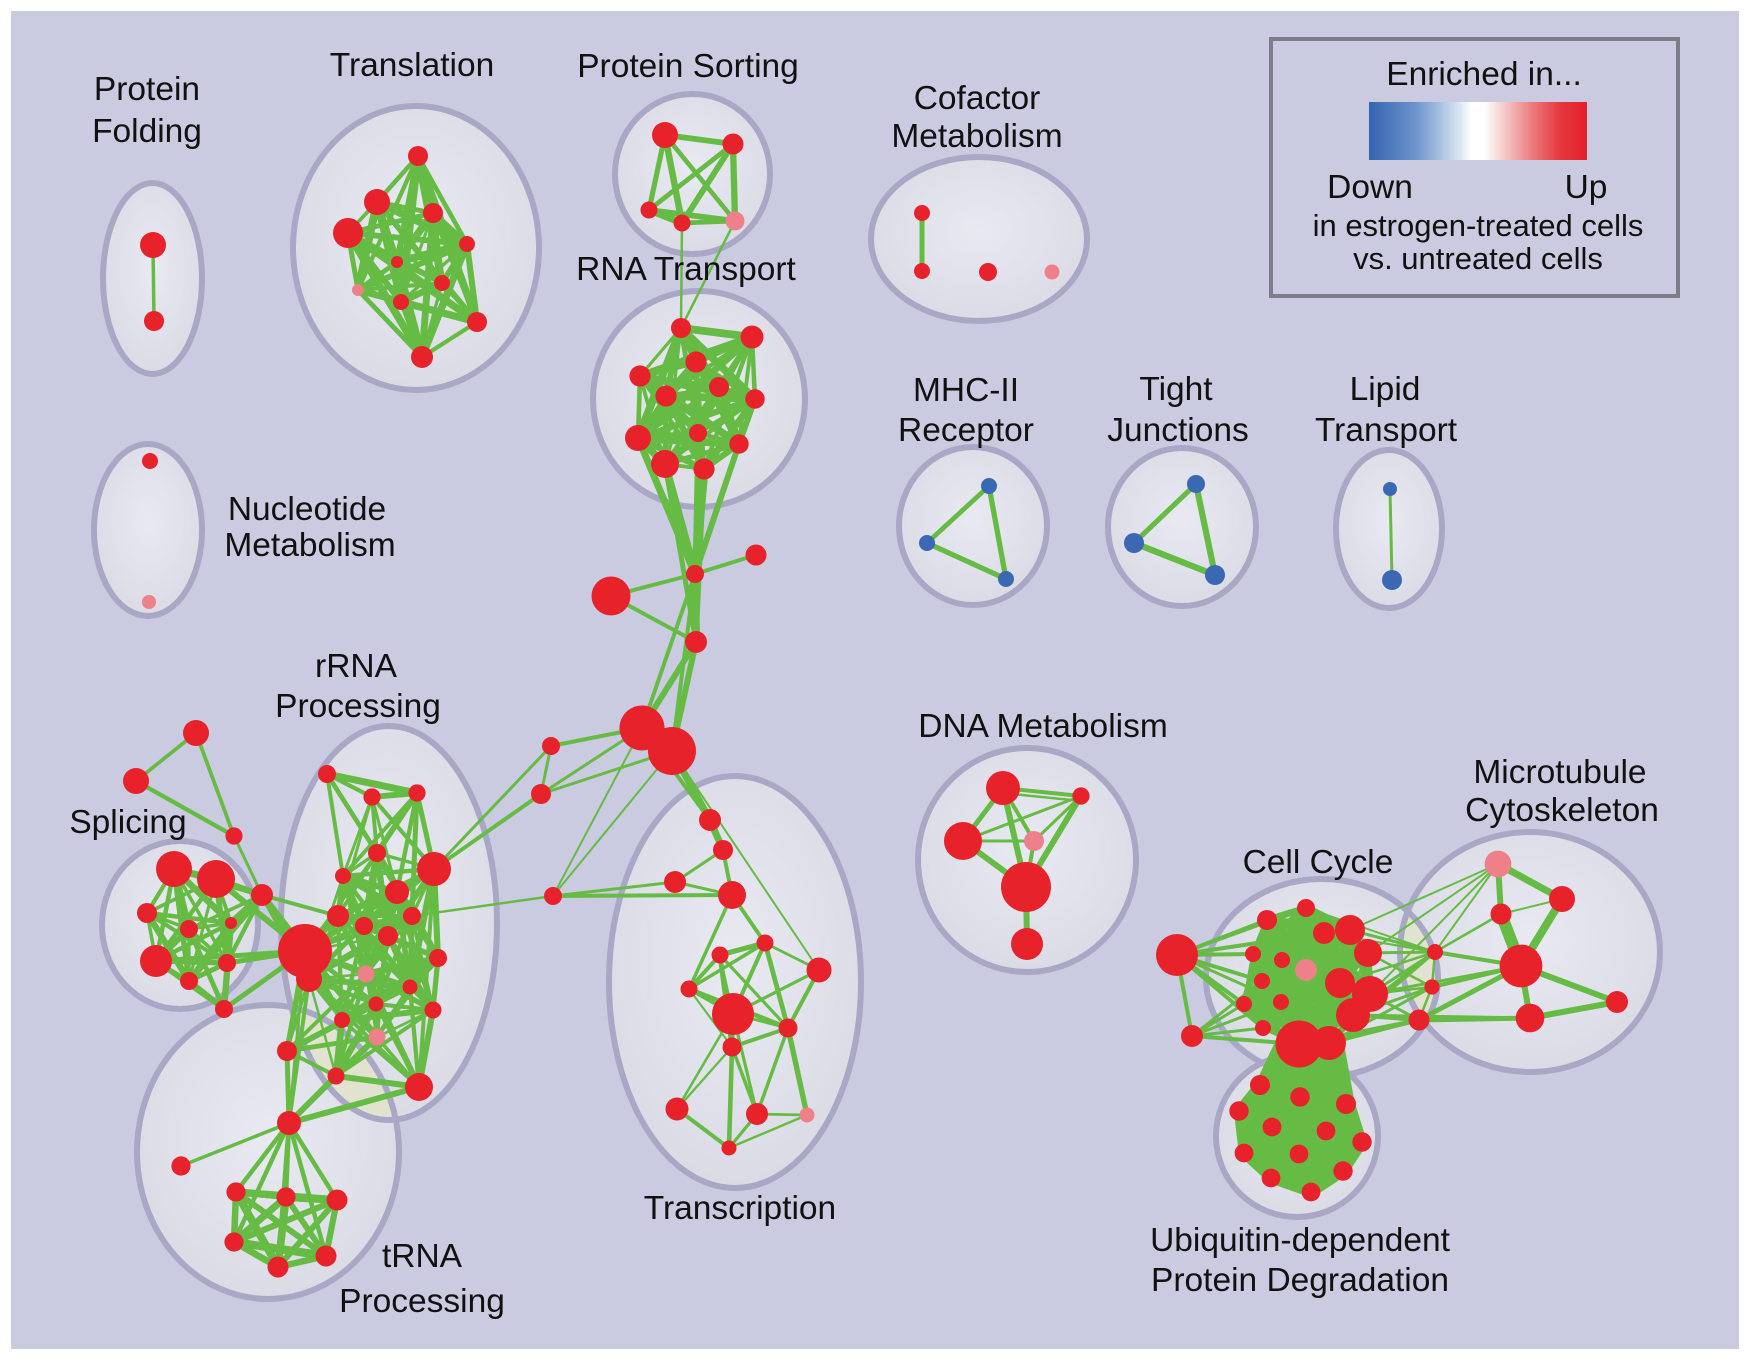 This screenshot has height=1360, width=1750. What do you see at coordinates (1178, 430) in the screenshot?
I see `svg-text: Junctions` at bounding box center [1178, 430].